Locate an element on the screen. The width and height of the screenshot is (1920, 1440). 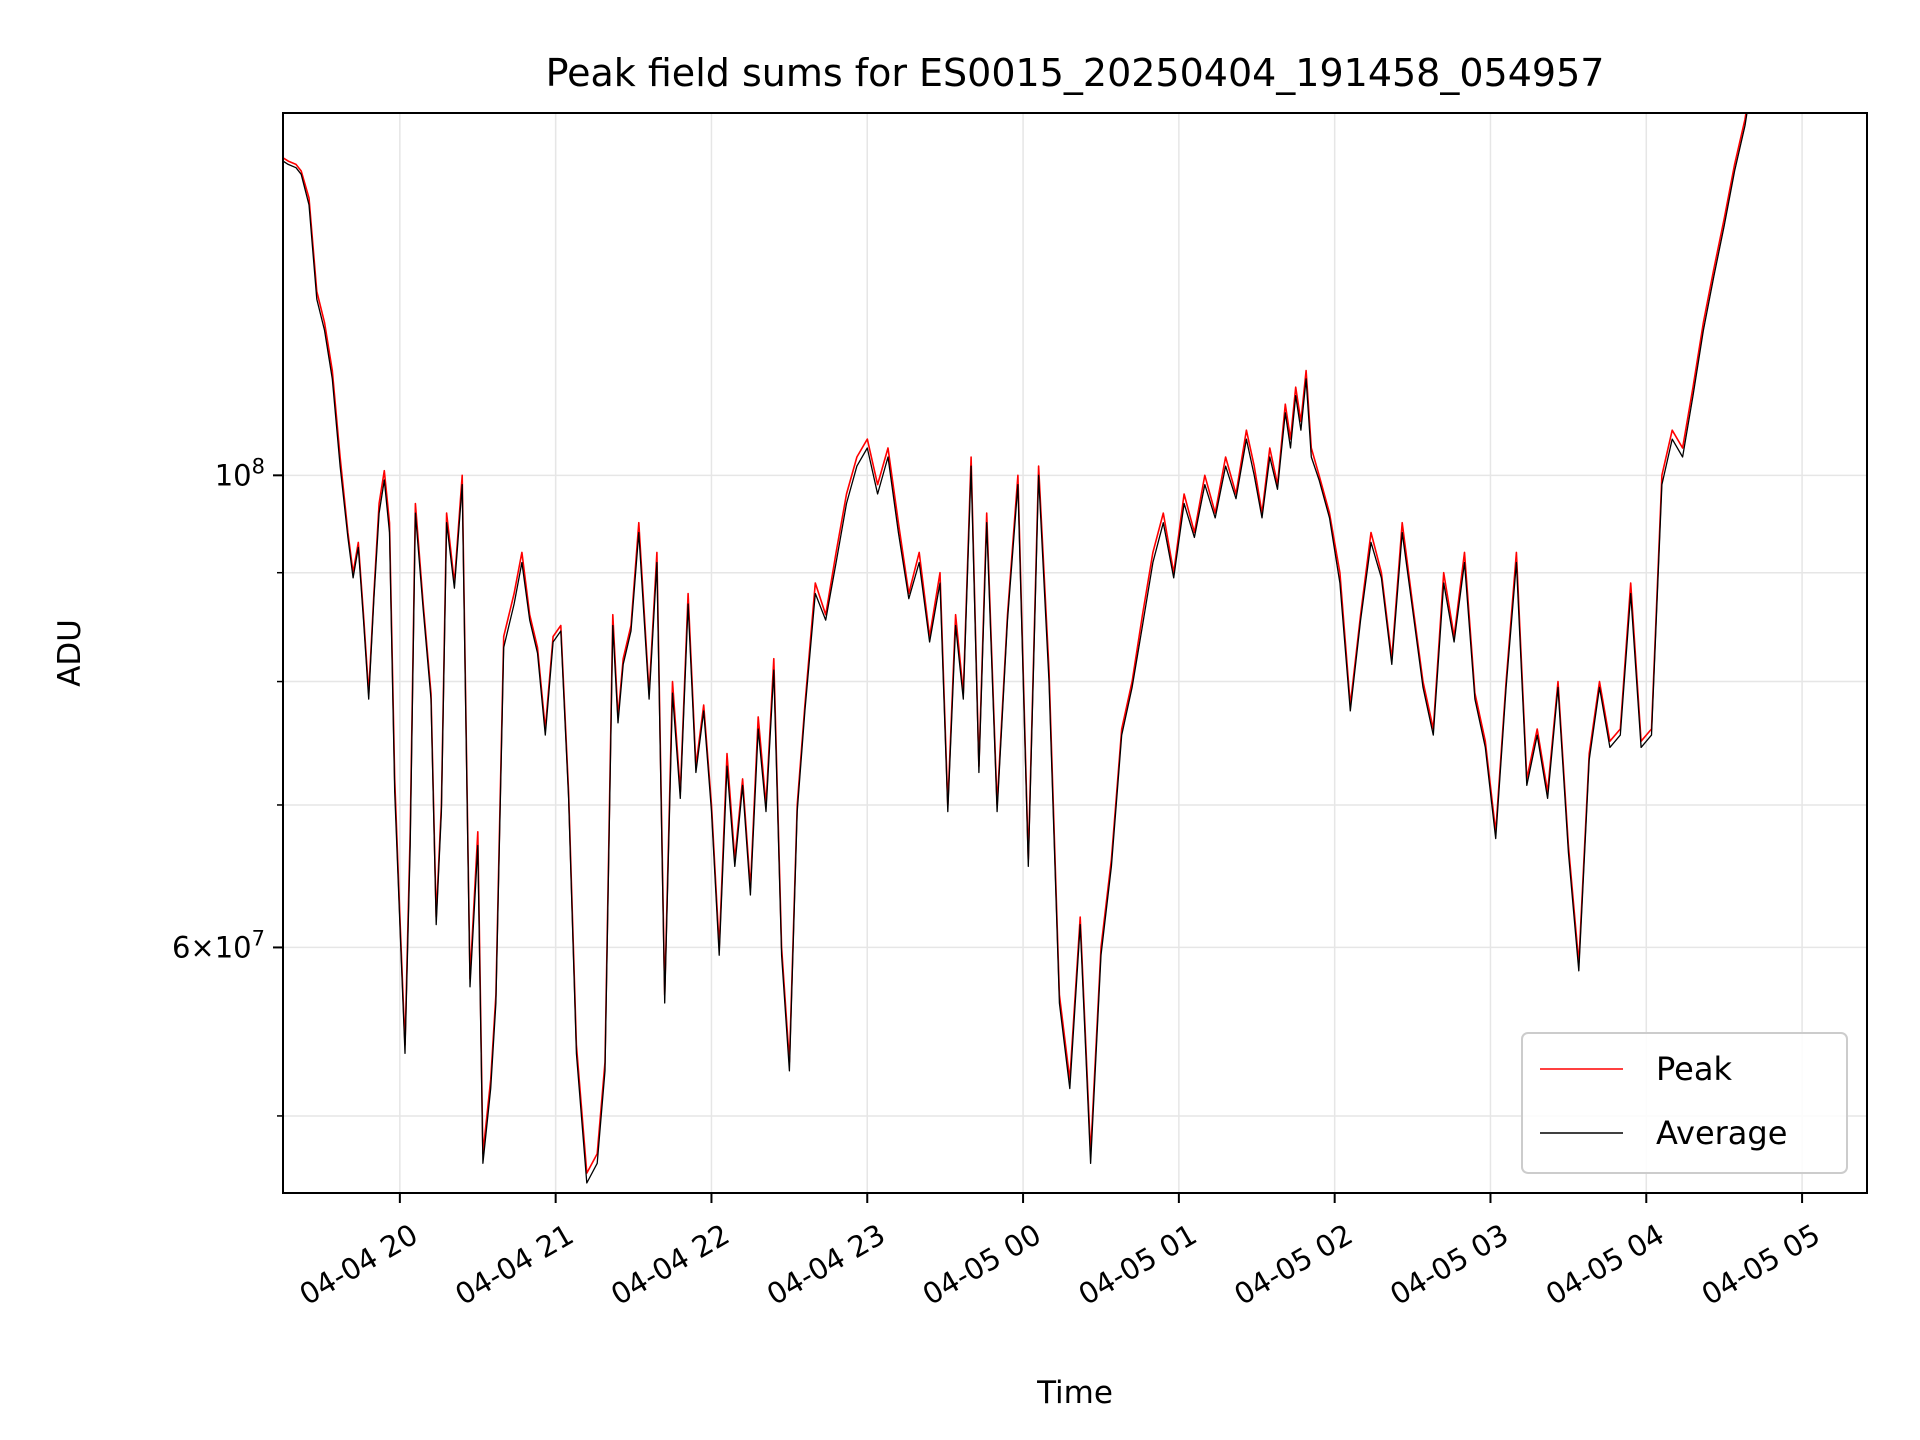
y-tick-label: 108 is located at coordinates (240, 473).